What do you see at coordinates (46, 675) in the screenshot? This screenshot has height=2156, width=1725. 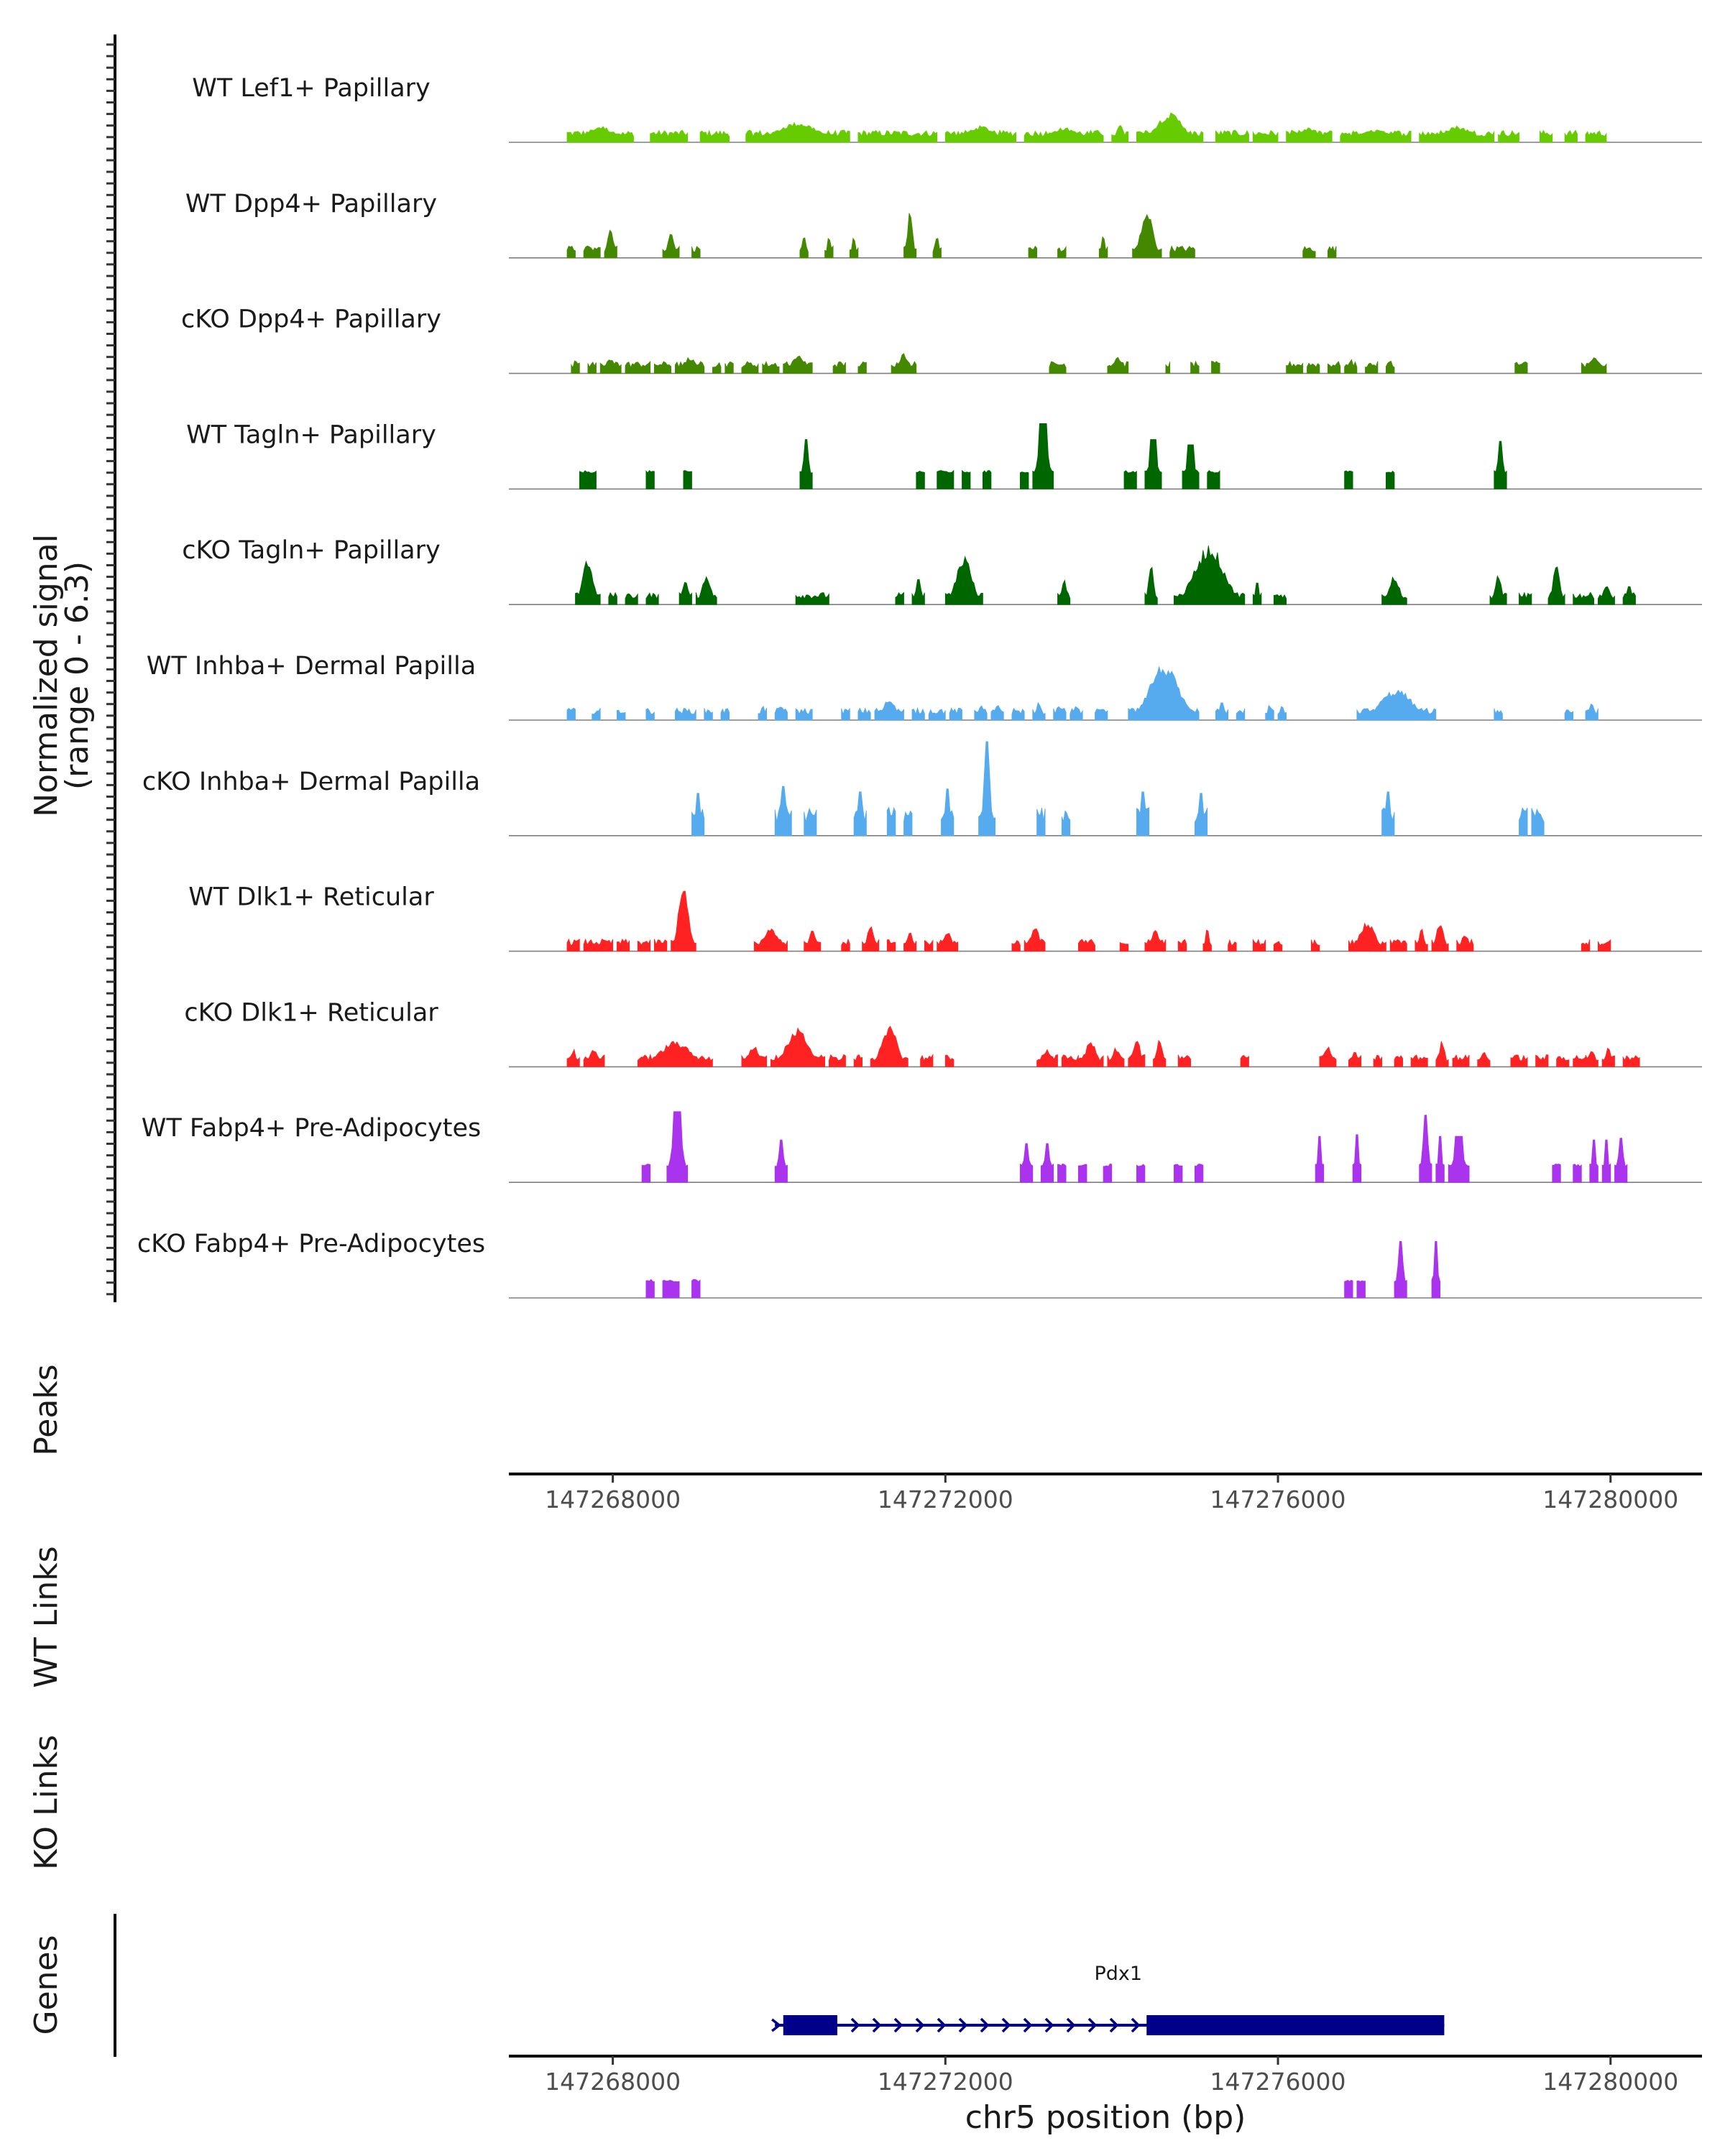 I see `y-axis-title-main: Normalized signal` at bounding box center [46, 675].